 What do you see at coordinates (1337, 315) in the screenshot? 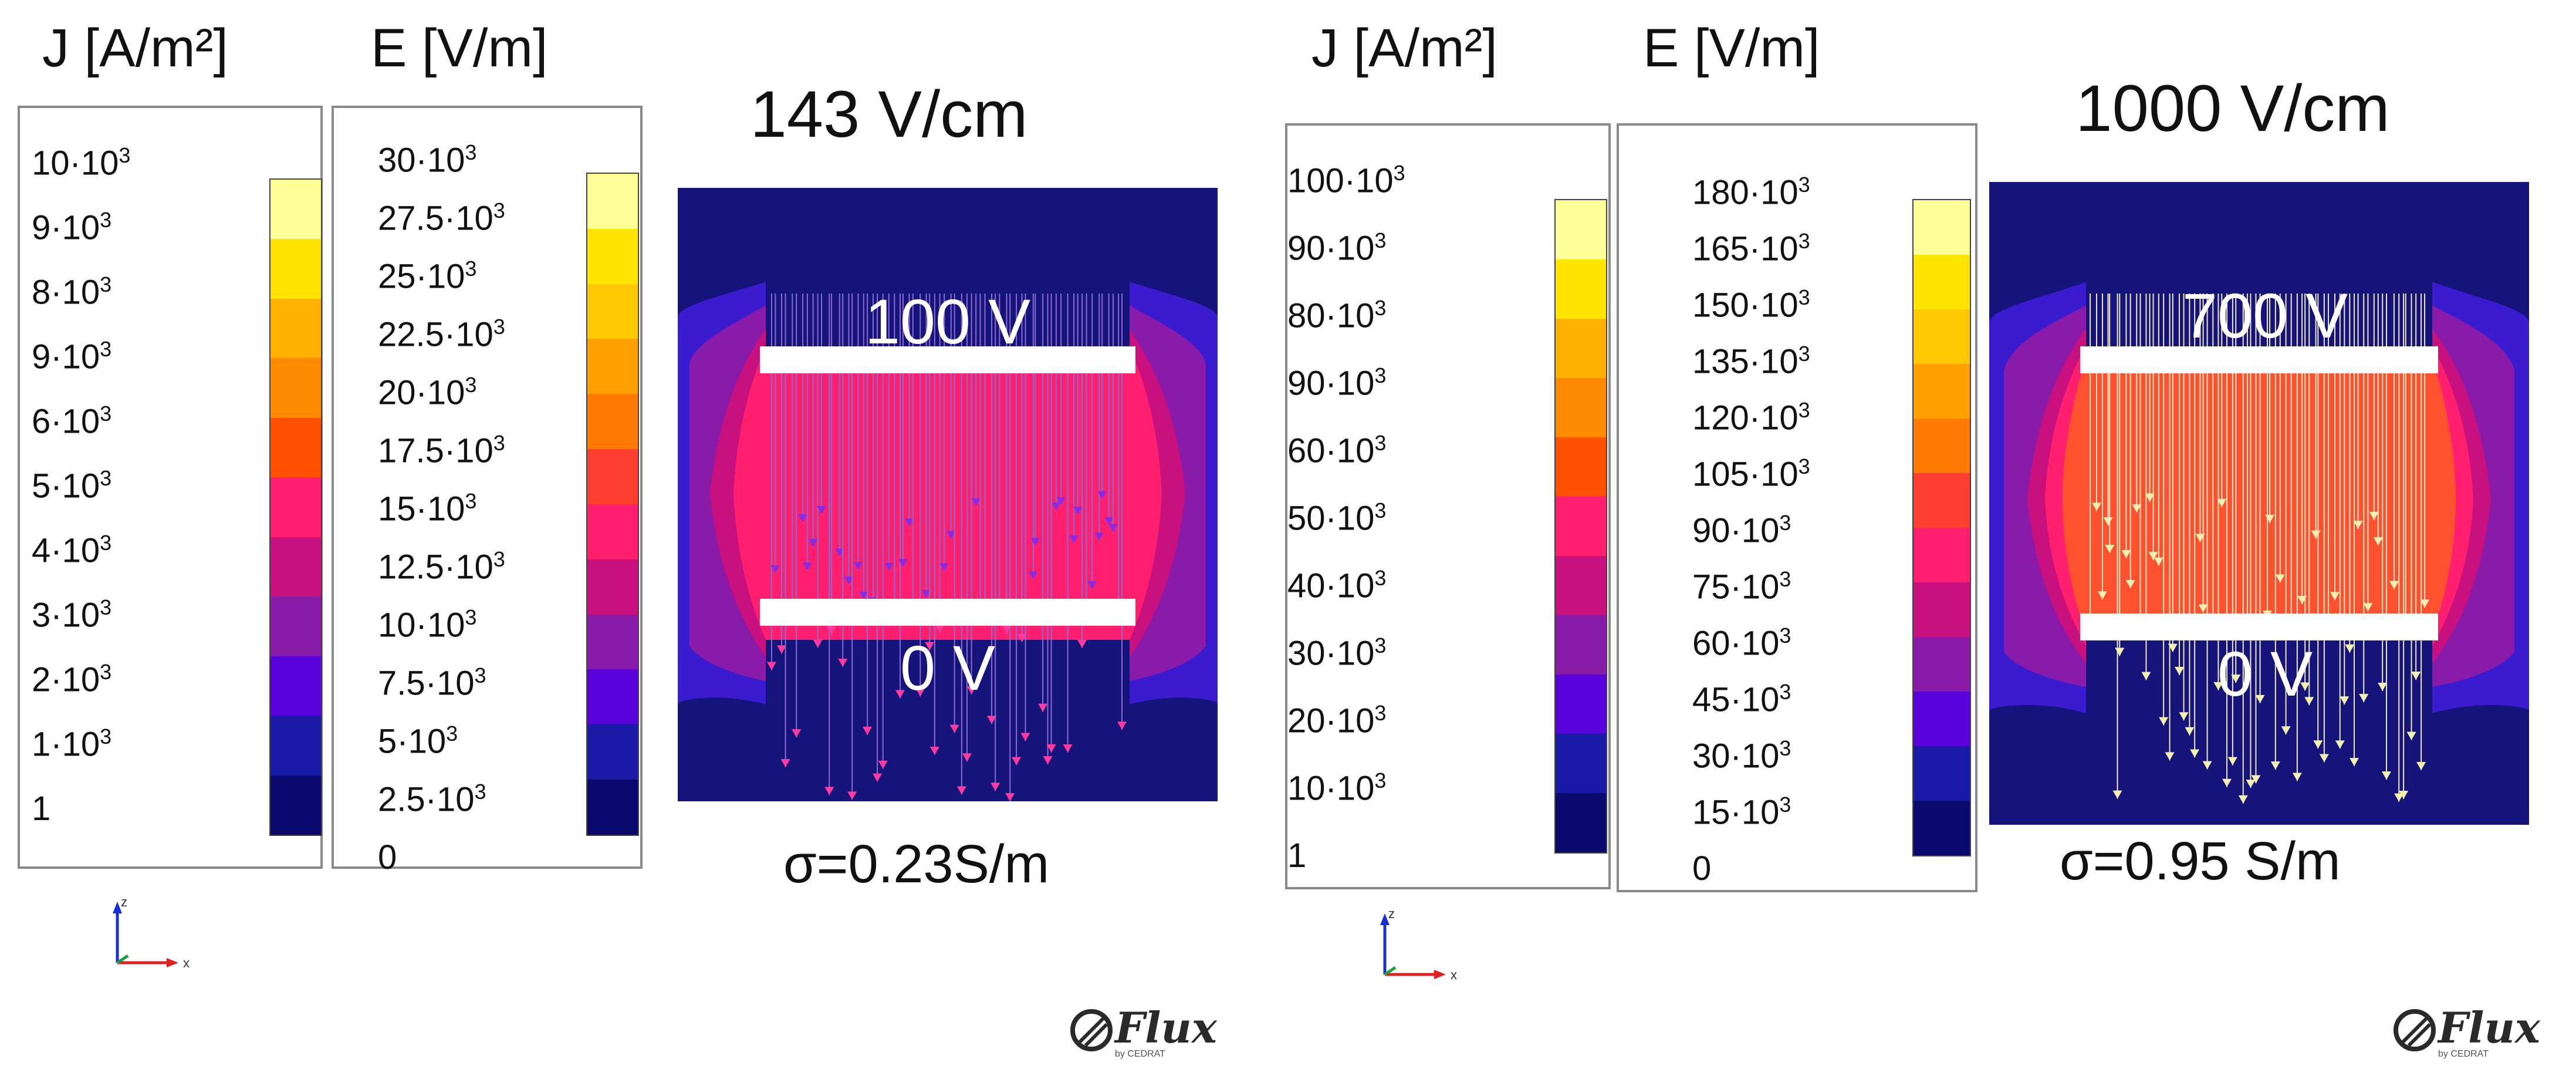
I see `j-tick-label: 80·103` at bounding box center [1337, 315].